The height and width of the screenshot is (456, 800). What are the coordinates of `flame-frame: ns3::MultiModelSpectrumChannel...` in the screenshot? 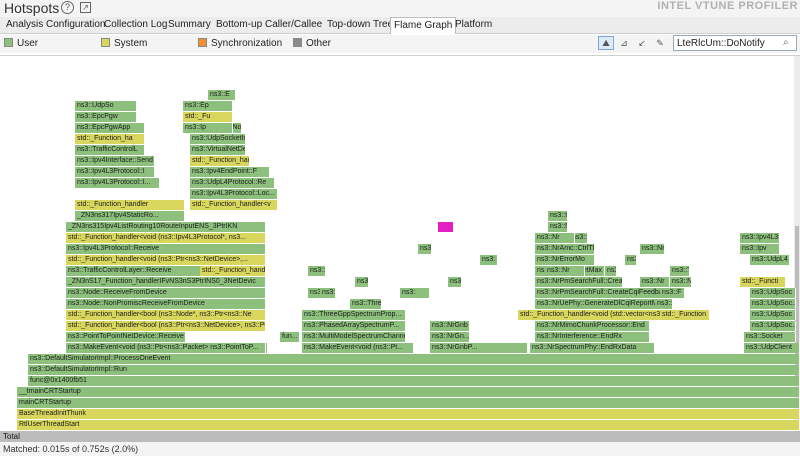 It's located at (354, 337).